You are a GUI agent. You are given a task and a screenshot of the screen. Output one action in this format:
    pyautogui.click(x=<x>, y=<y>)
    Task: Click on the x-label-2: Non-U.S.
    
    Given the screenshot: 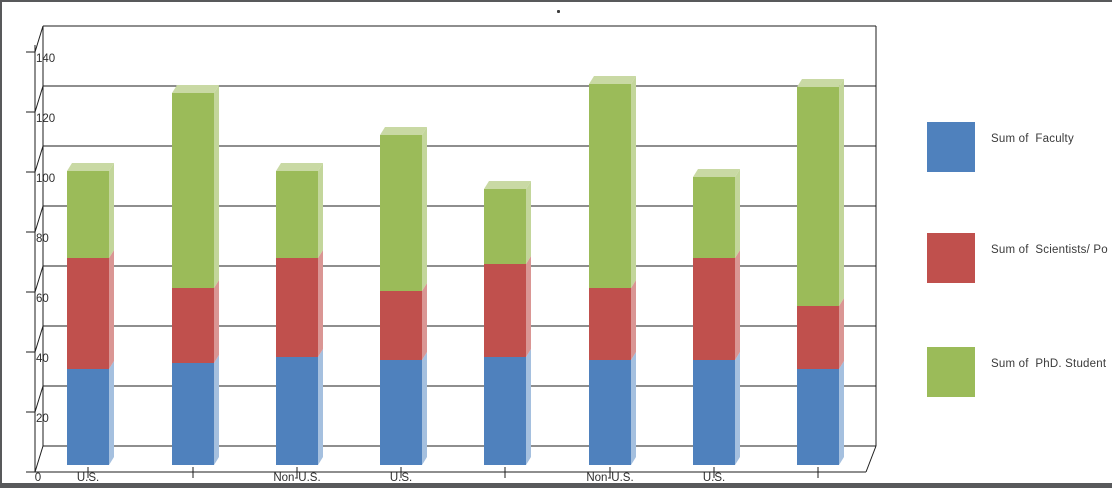 What is the action you would take?
    pyautogui.click(x=296, y=478)
    